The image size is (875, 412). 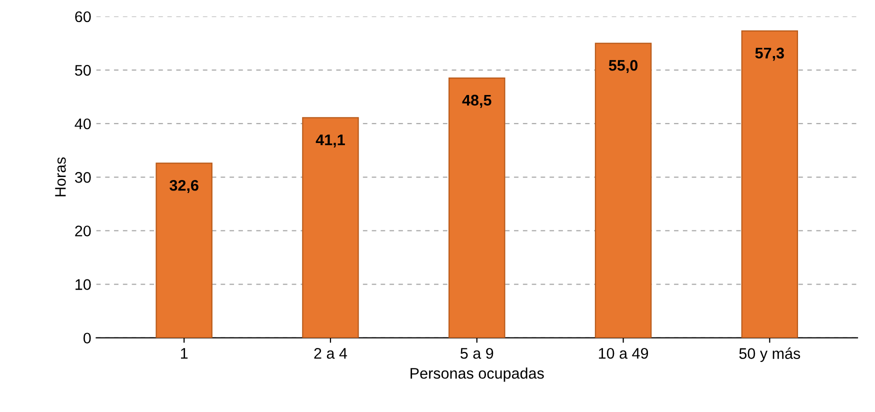 What do you see at coordinates (477, 375) in the screenshot?
I see `x-axis-title: Personas ocupadas` at bounding box center [477, 375].